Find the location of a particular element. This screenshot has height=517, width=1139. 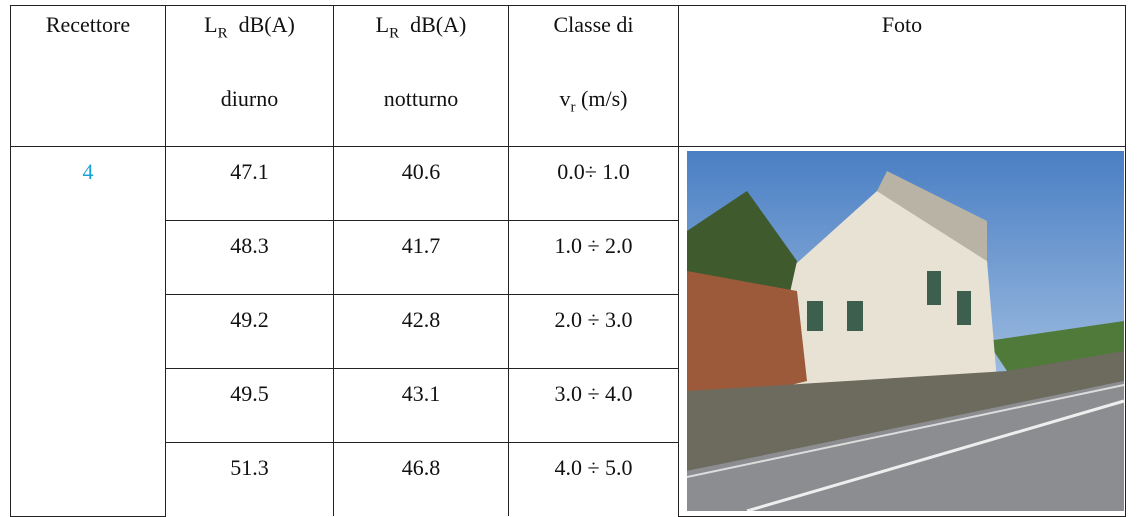

header-cell: Classe di vr (m/s) is located at coordinates (593, 76).